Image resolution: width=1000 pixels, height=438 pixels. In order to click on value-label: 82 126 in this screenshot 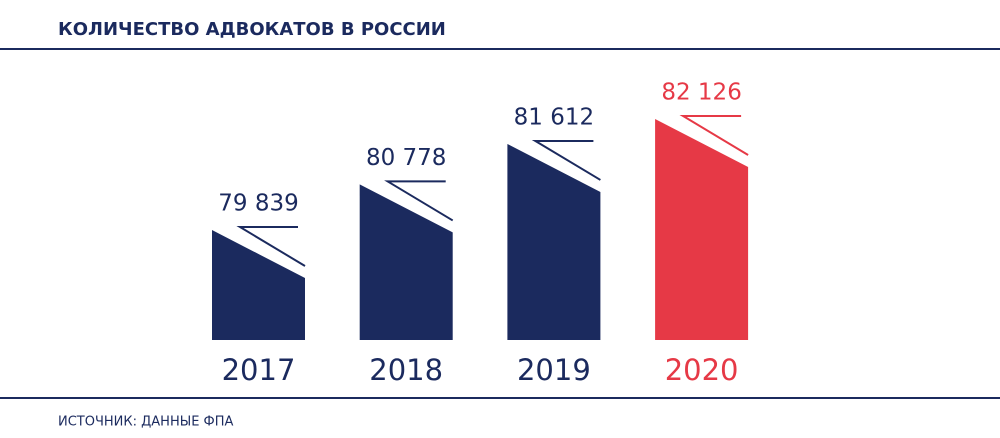, I will do `click(701, 93)`.